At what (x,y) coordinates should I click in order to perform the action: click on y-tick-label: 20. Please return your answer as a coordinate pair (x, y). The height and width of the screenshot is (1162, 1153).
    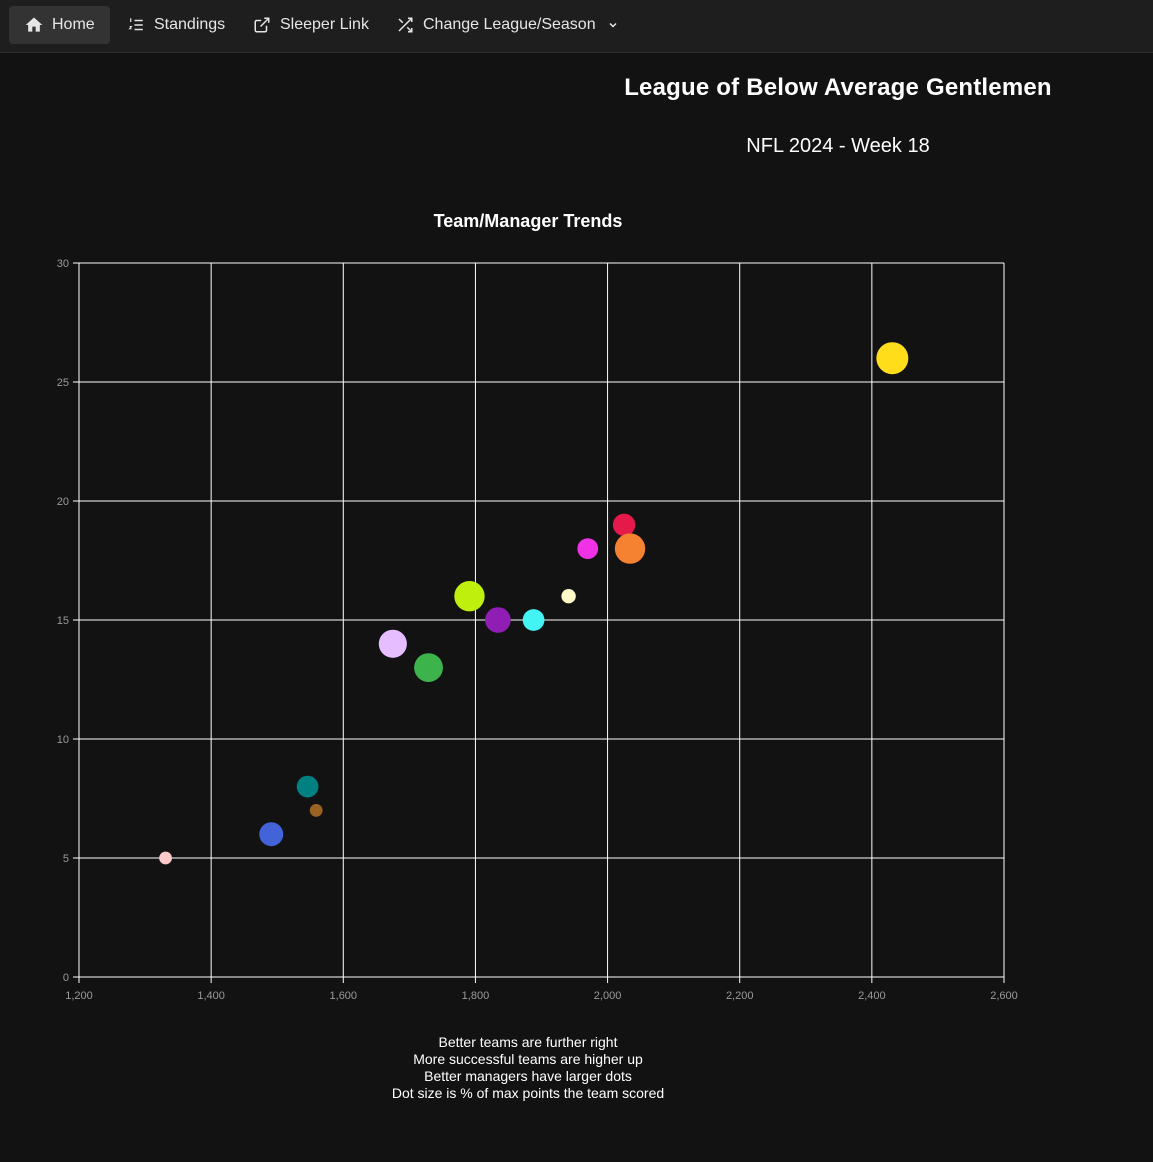
    Looking at the image, I should click on (63, 502).